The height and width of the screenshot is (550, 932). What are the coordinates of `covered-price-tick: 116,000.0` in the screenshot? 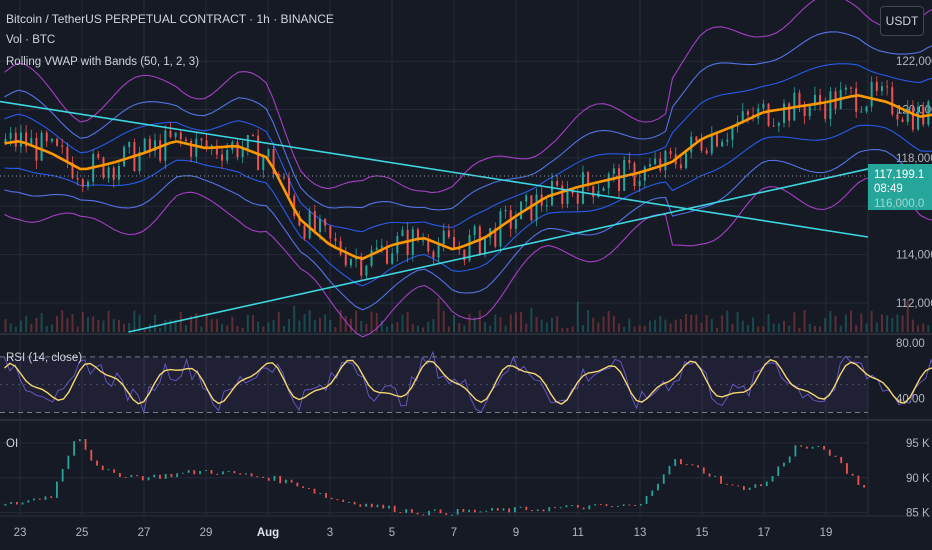 It's located at (899, 203).